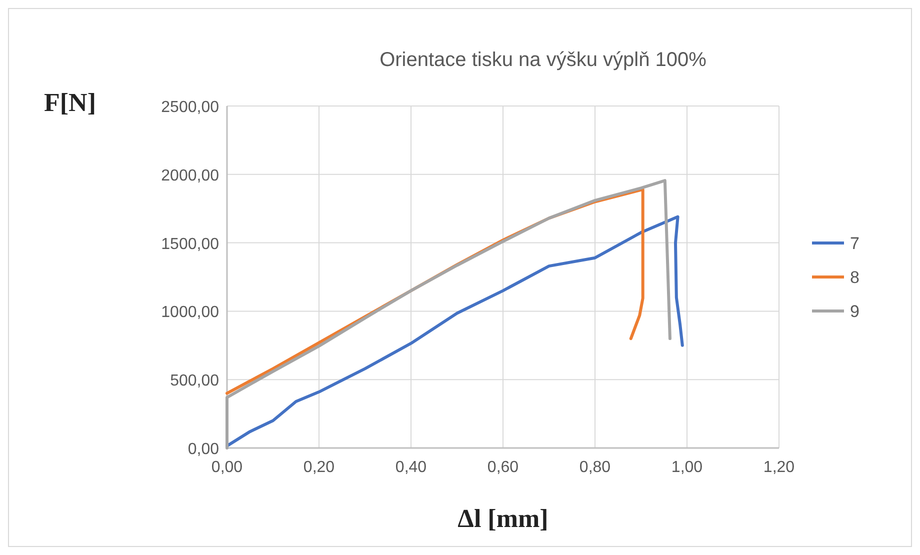  Describe the element at coordinates (195, 381) in the screenshot. I see `y-tick-label: 500,00` at that location.